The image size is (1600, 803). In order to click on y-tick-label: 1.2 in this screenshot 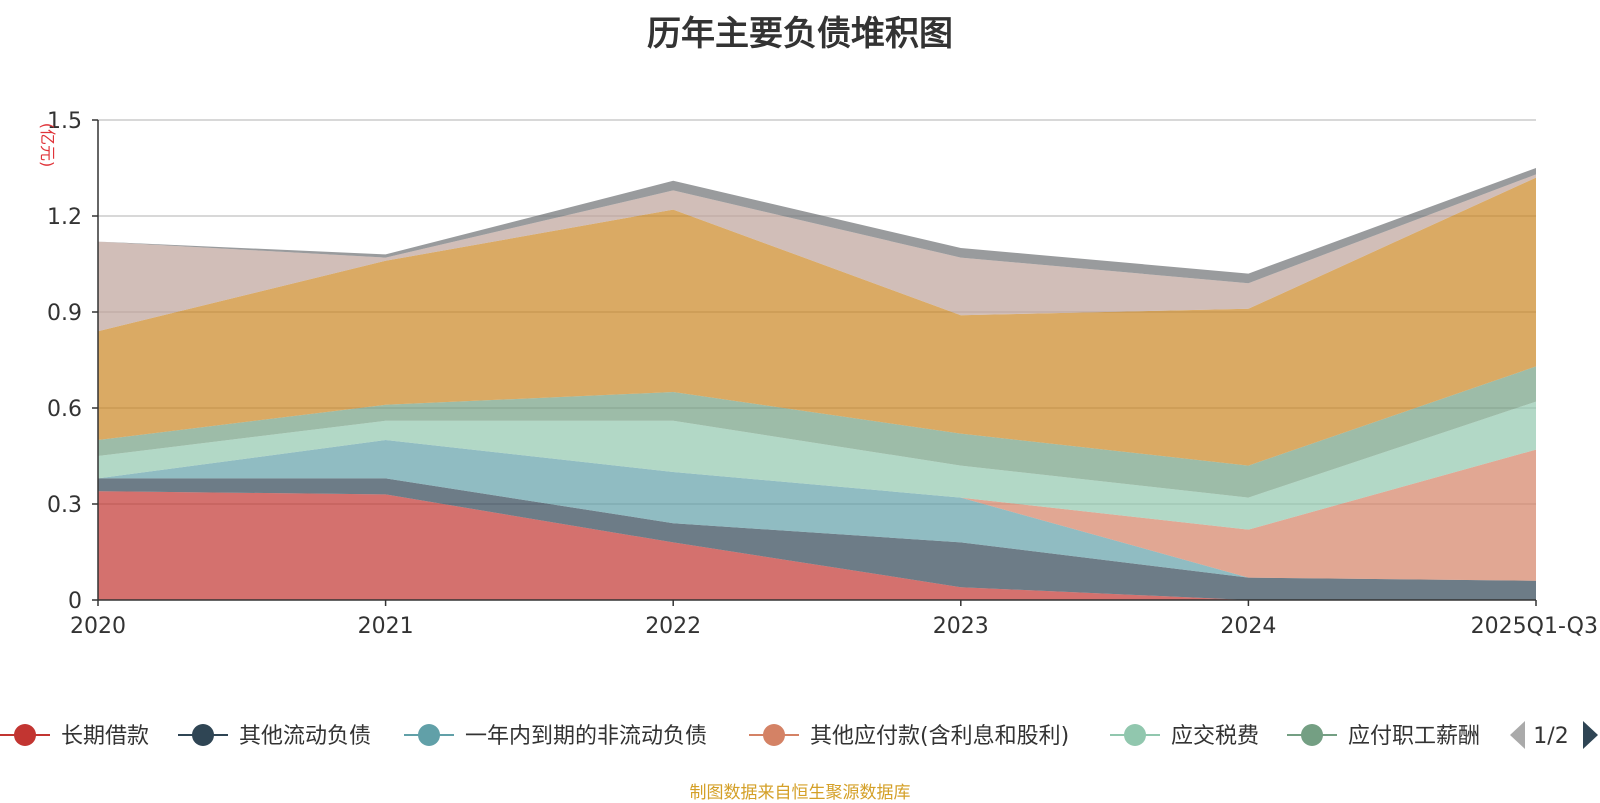, I will do `click(64, 217)`.